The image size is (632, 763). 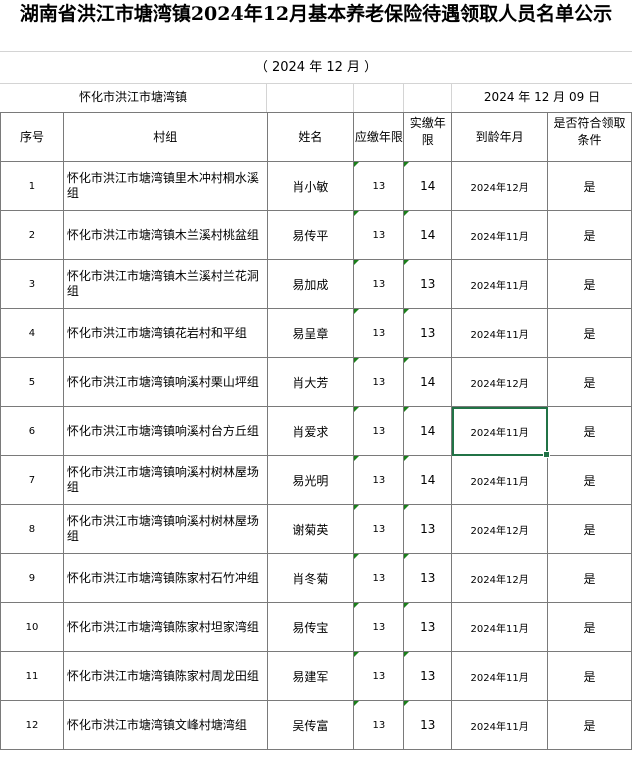 What do you see at coordinates (310, 382) in the screenshot?
I see `name-cell: 肖大芳` at bounding box center [310, 382].